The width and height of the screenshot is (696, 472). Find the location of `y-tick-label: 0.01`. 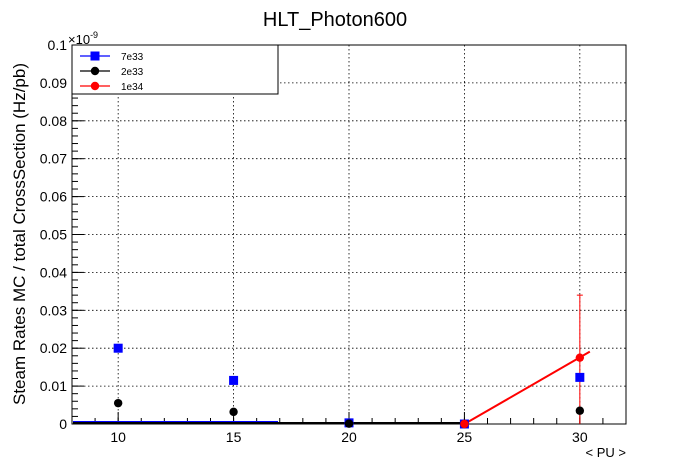

y-tick-label: 0.01 is located at coordinates (53, 386).